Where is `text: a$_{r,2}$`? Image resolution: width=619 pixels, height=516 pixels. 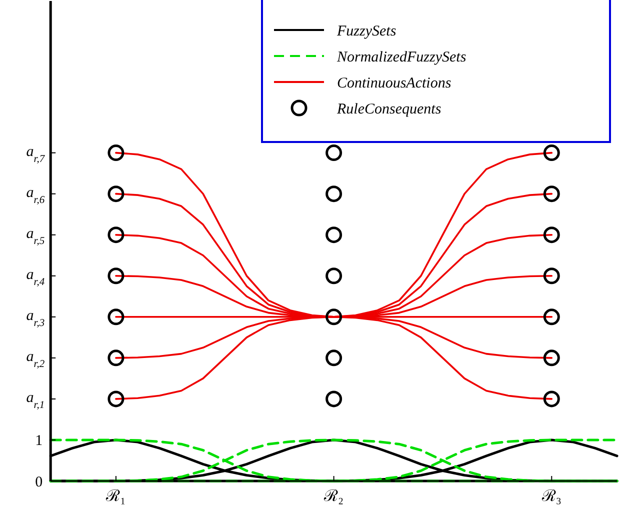 text: a$_{r,2}$ is located at coordinates (36, 359).